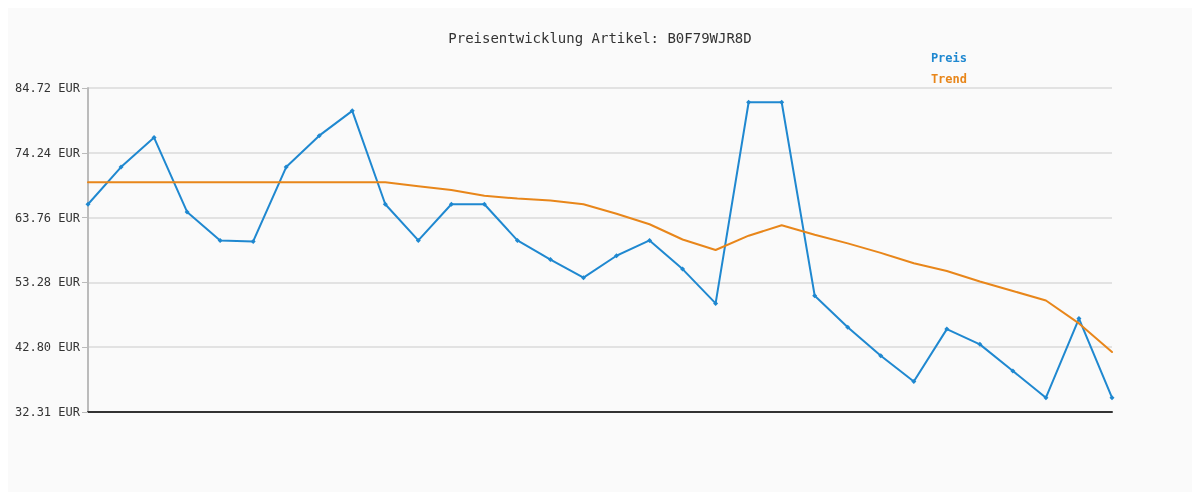 The height and width of the screenshot is (500, 1200). I want to click on y-tick-label: 74.24 EUR, so click(47, 152).